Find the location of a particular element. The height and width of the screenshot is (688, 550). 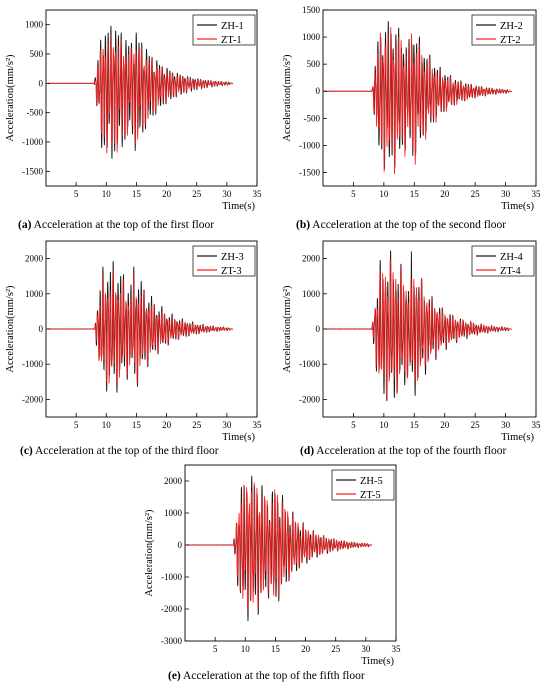

legend-label-ZH-3: ZH-3 is located at coordinates (232, 257).